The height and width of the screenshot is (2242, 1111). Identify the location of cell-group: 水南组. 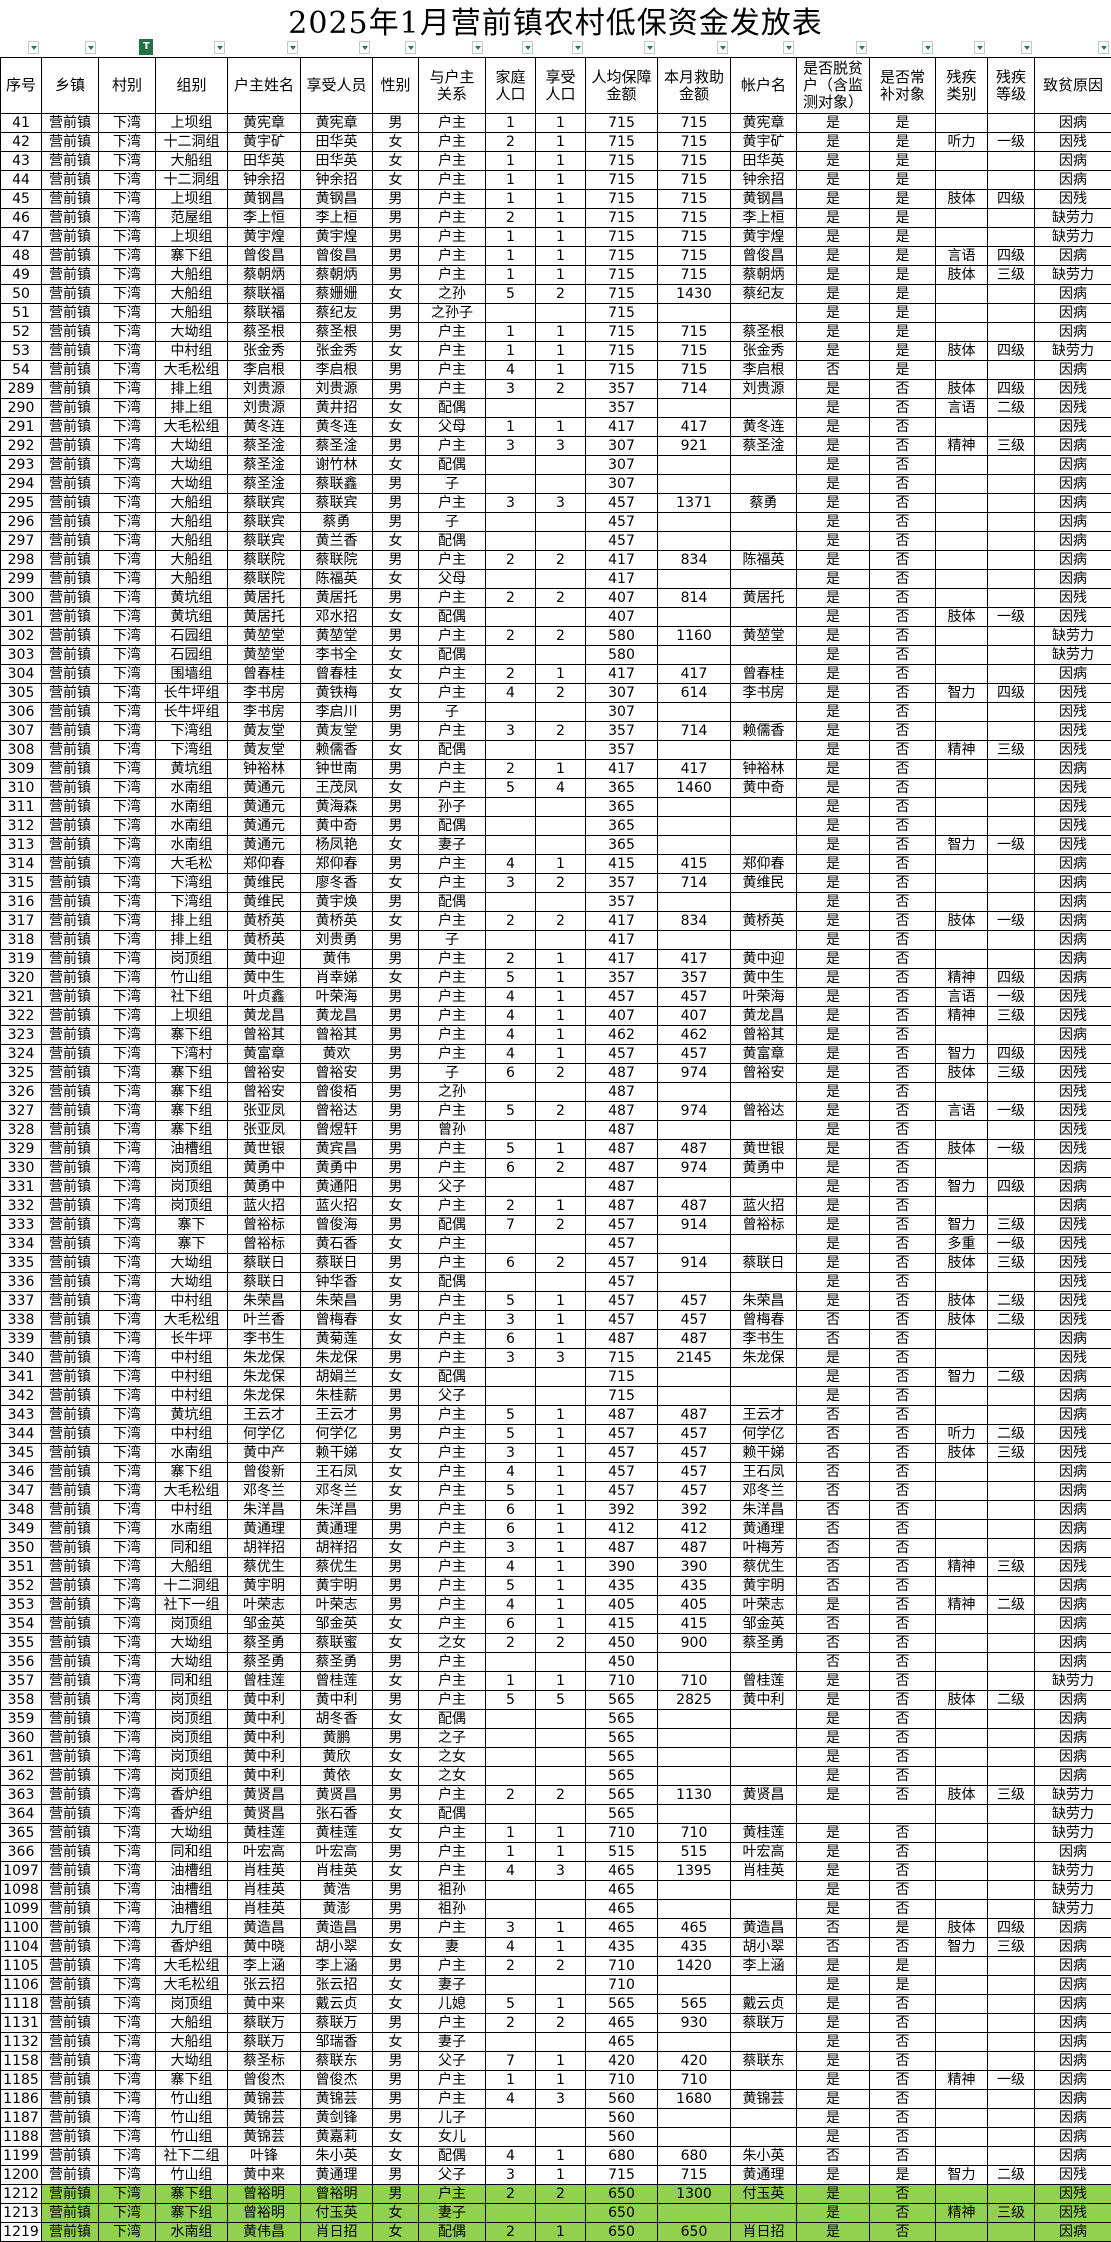
(191, 1453).